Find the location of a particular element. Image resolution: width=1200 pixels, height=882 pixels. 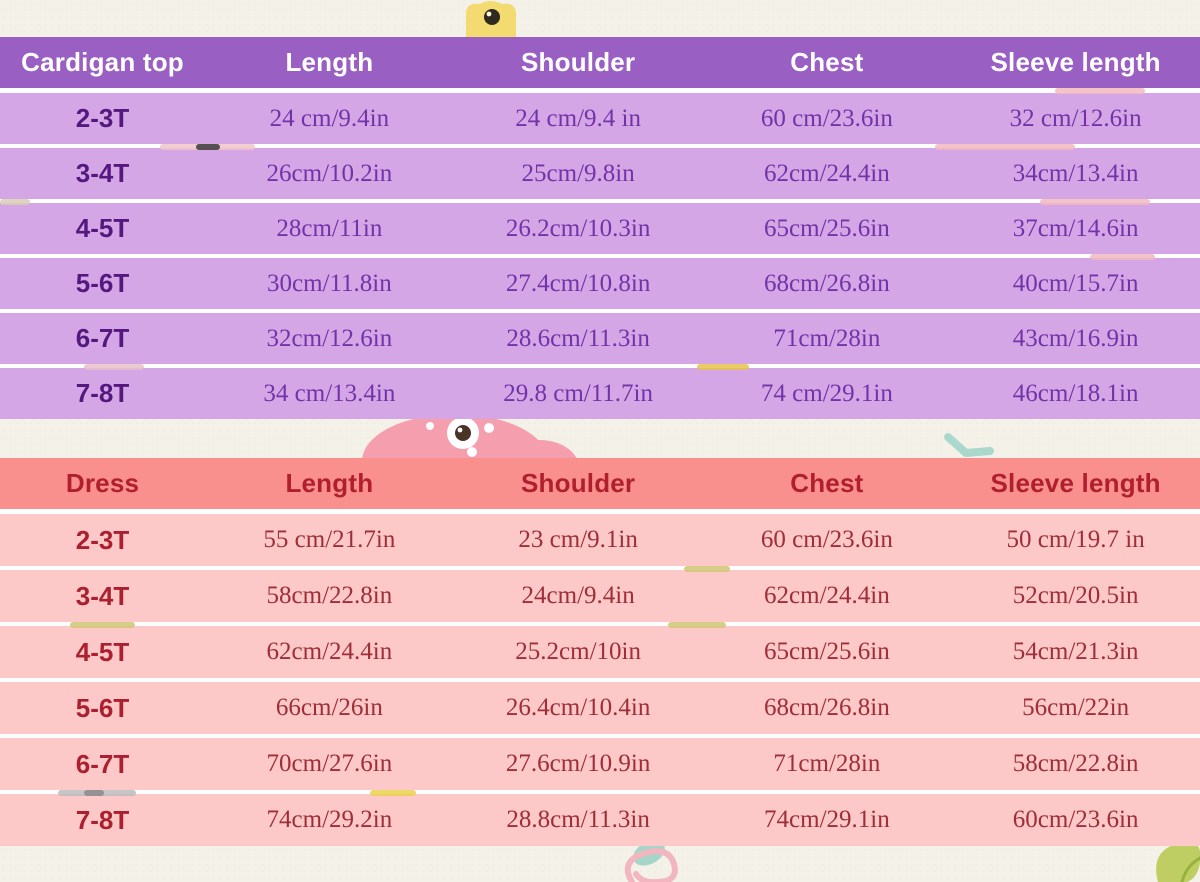

header-cell-category: Cardigan top is located at coordinates (102, 62).